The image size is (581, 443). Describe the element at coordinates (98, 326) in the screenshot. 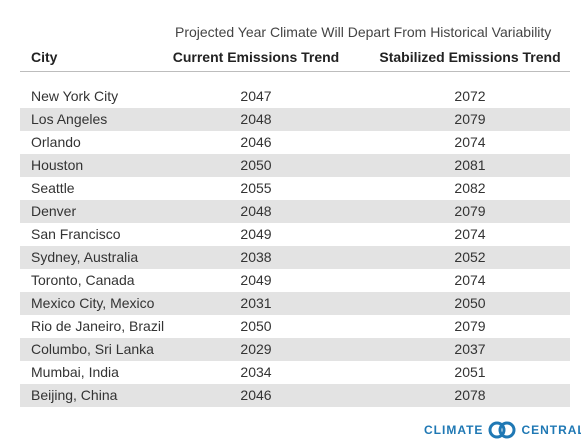

I see `cell-city: Rio de Janeiro, Brazil` at that location.